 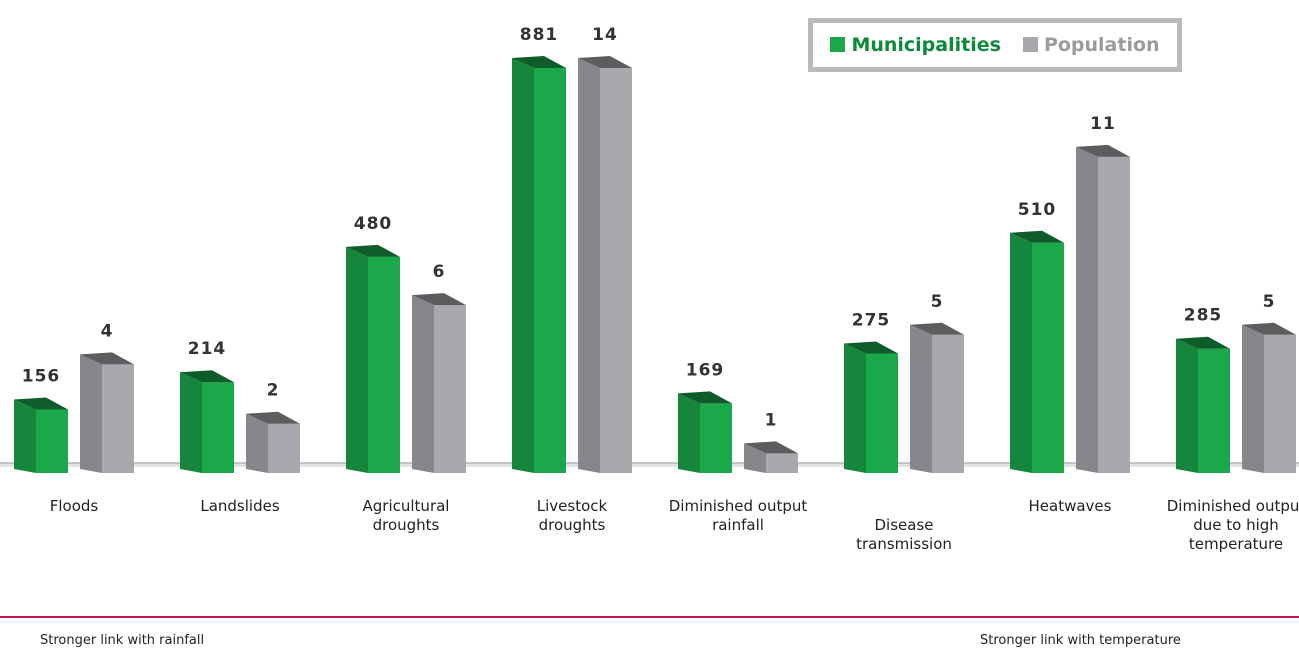 What do you see at coordinates (1203, 316) in the screenshot?
I see `value-label: 285` at bounding box center [1203, 316].